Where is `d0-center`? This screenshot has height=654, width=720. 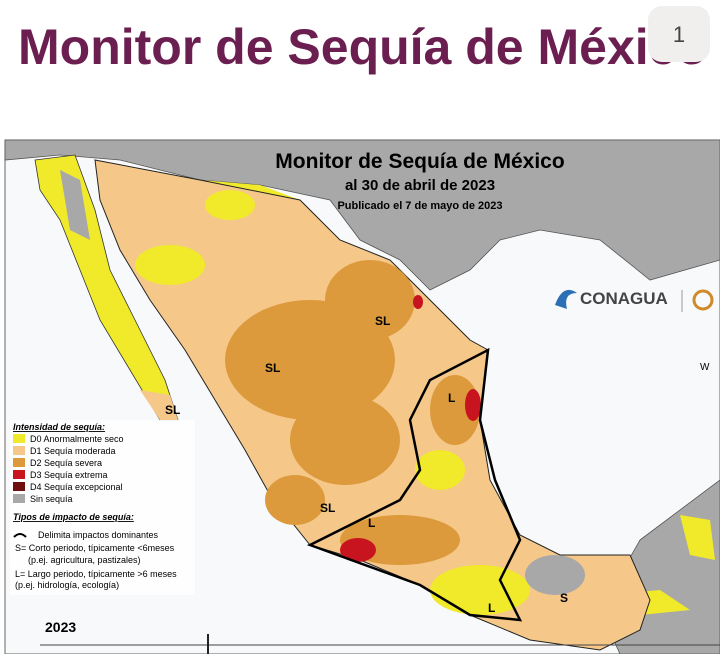 d0-center is located at coordinates (440, 470).